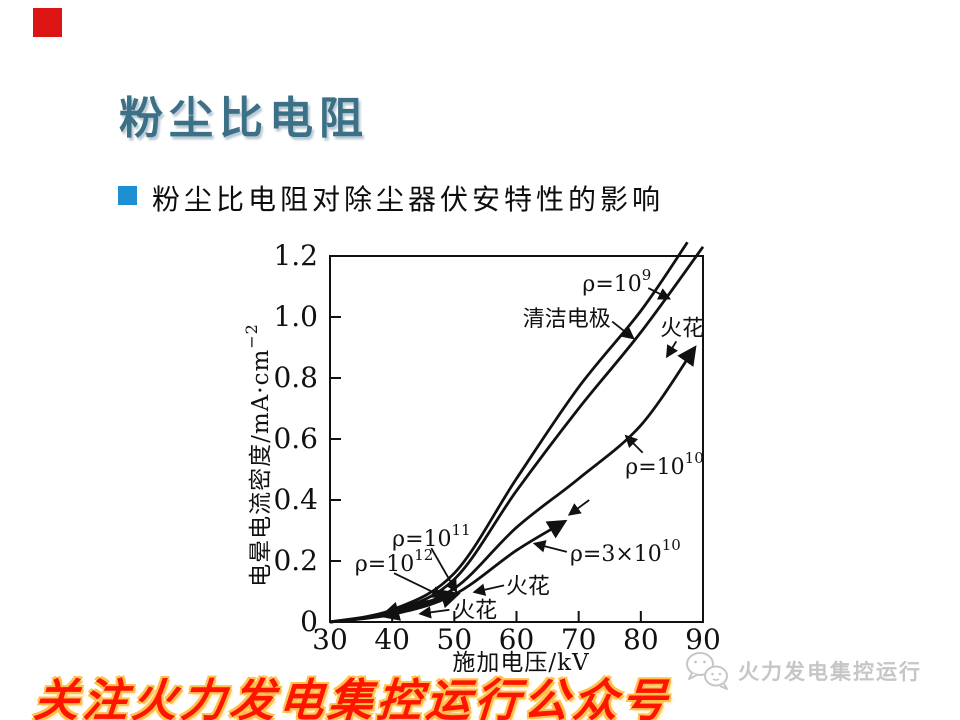  What do you see at coordinates (408, 199) in the screenshot?
I see `bullet-text: 粉尘比电阻对除尘器伏安特性的影响` at bounding box center [408, 199].